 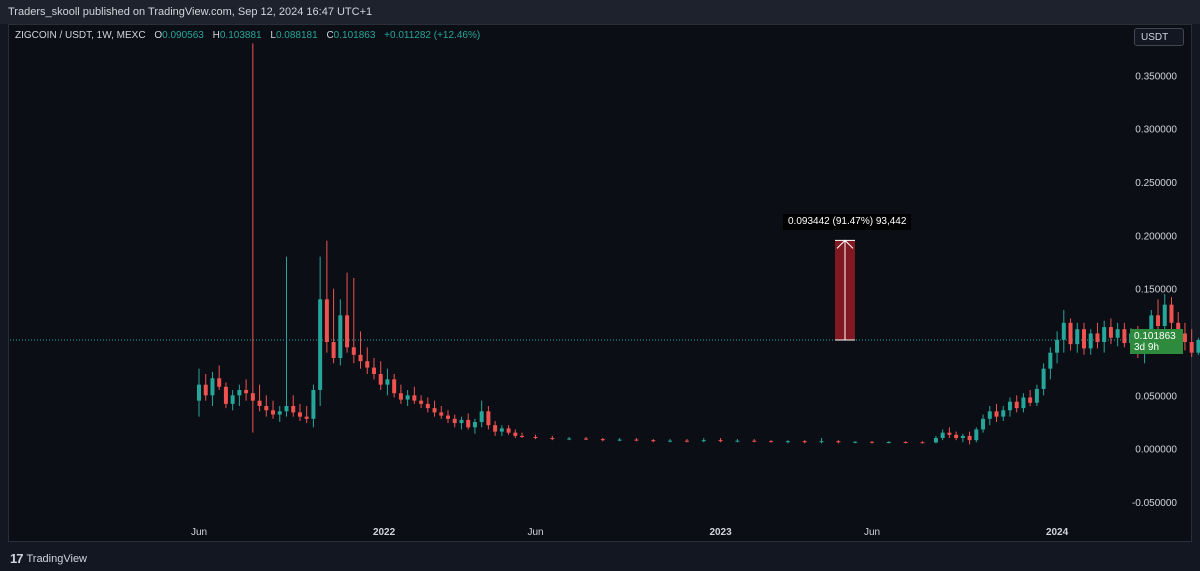 I want to click on footer, so click(x=600, y=557).